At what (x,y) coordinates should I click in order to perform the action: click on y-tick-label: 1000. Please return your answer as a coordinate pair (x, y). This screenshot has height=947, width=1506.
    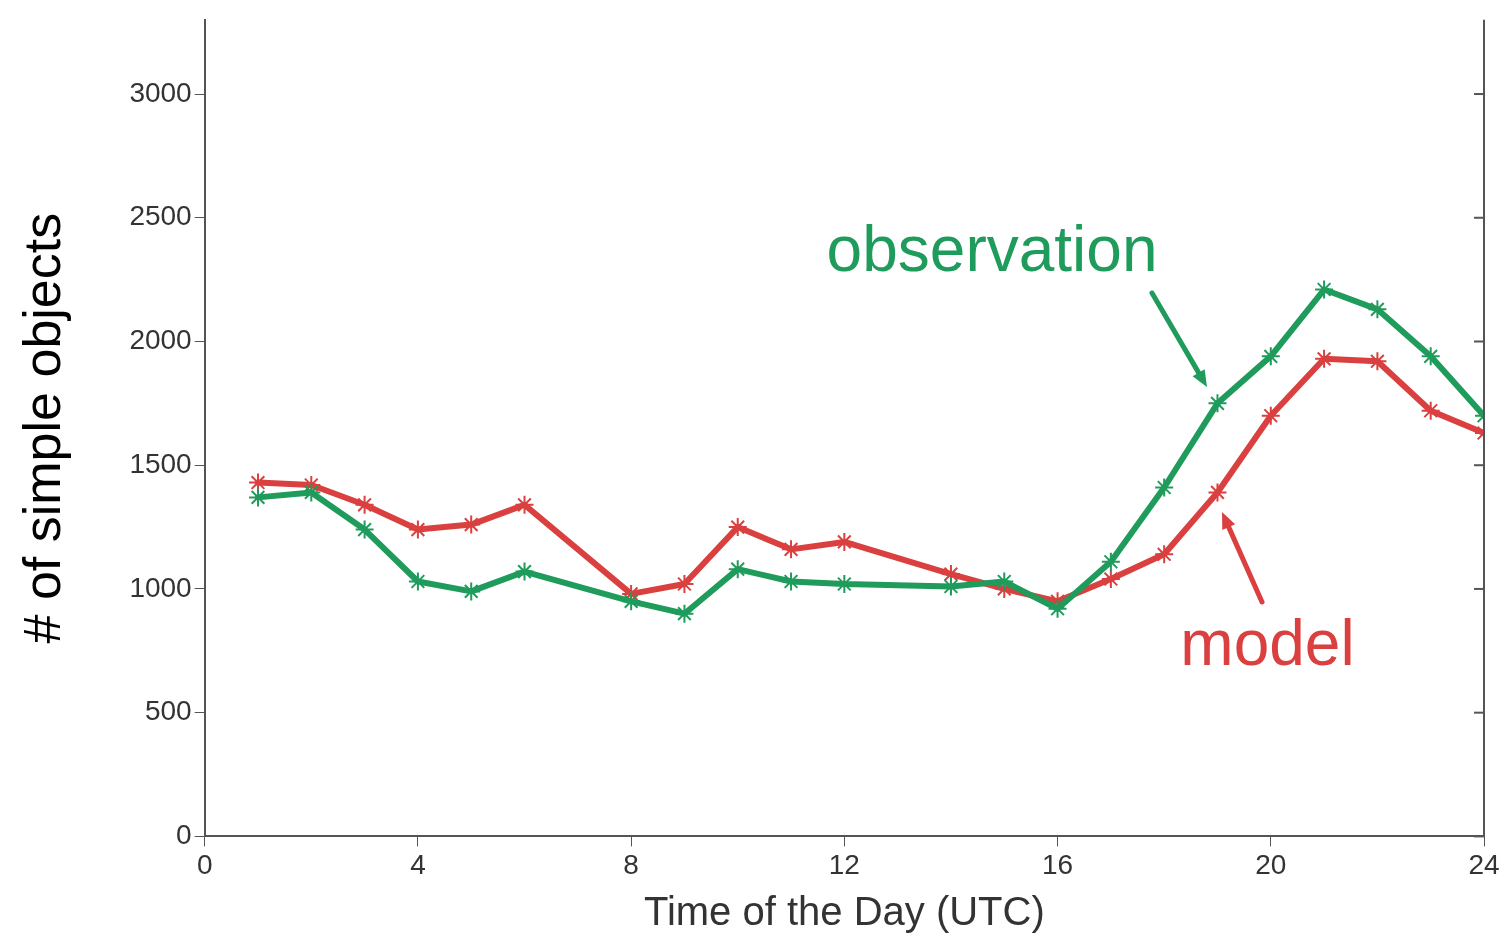
    Looking at the image, I should click on (160, 587).